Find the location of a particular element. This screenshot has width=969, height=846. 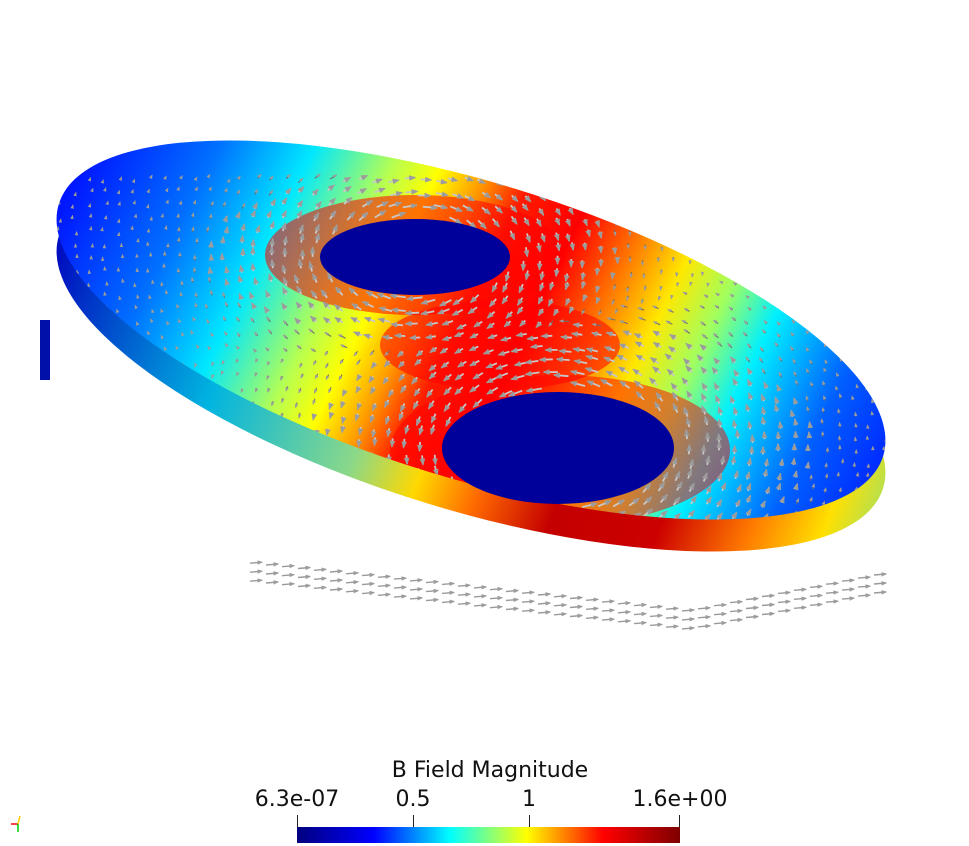

orientation-axes-icon is located at coordinates (18, 823).